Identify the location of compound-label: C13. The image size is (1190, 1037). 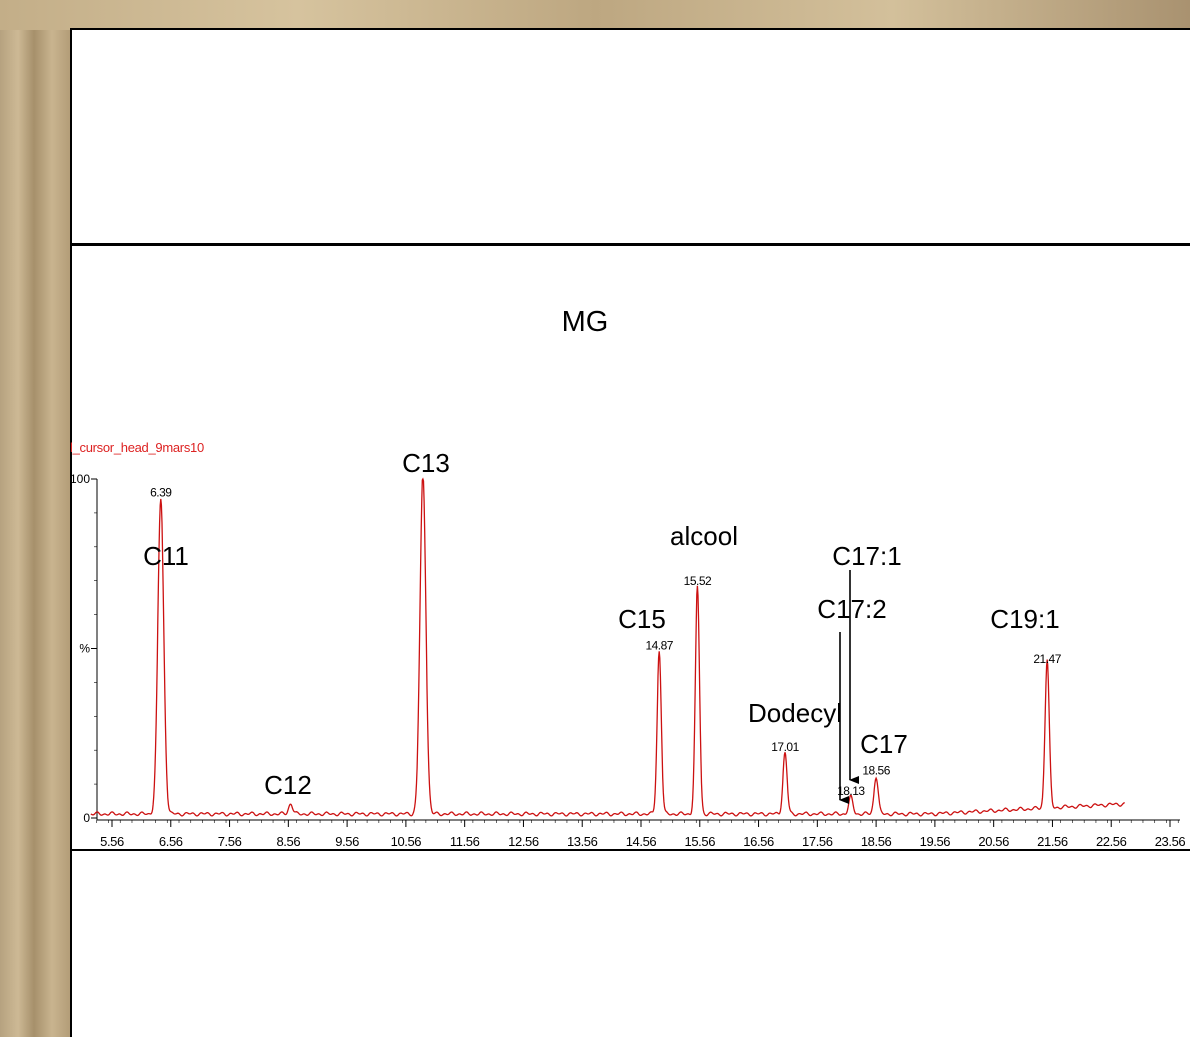
(426, 463).